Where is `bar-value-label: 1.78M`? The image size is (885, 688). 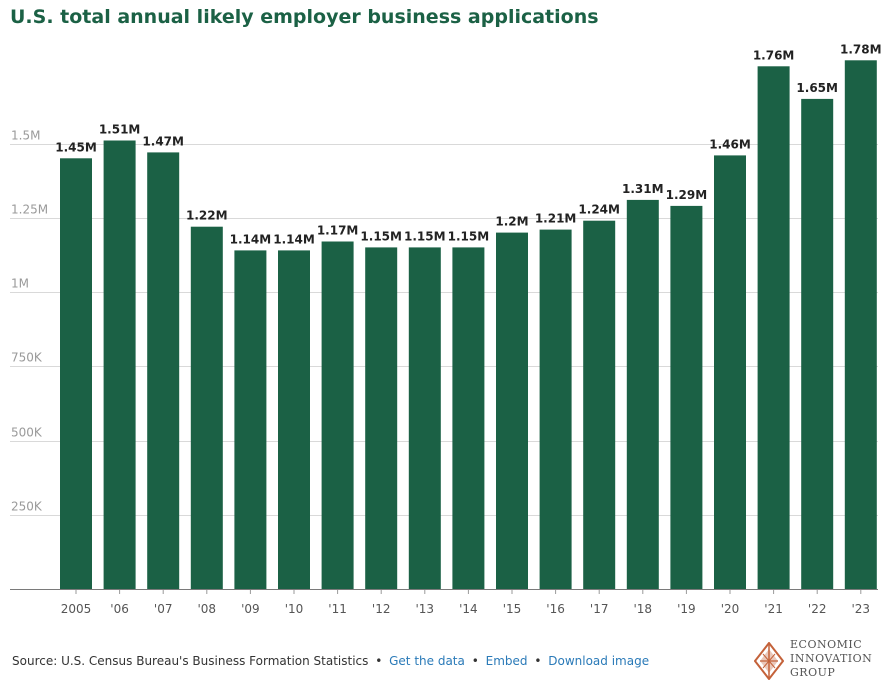
bar-value-label: 1.78M is located at coordinates (861, 49).